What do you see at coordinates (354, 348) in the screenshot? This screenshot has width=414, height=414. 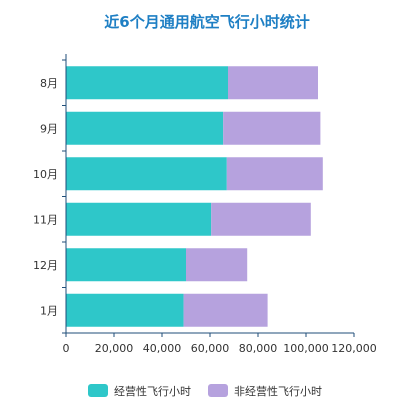 I see `x-tick-label: 120,000` at bounding box center [354, 348].